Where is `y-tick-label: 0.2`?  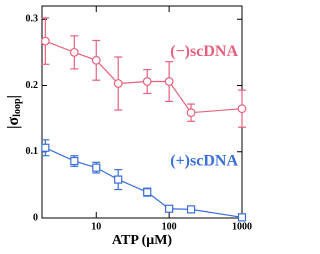
y-tick-label: 0.2 is located at coordinates (32, 85).